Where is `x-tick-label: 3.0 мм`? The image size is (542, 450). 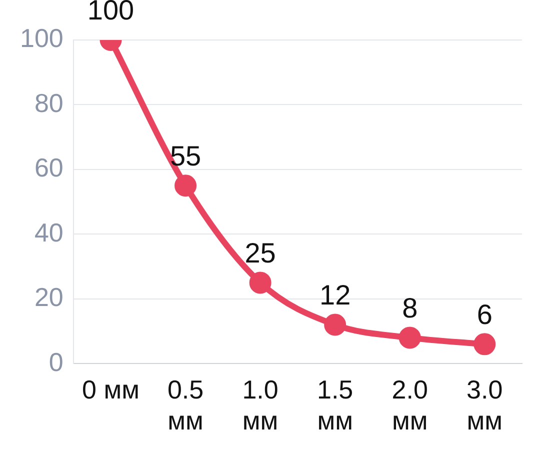 x-tick-label: 3.0 мм is located at coordinates (484, 405).